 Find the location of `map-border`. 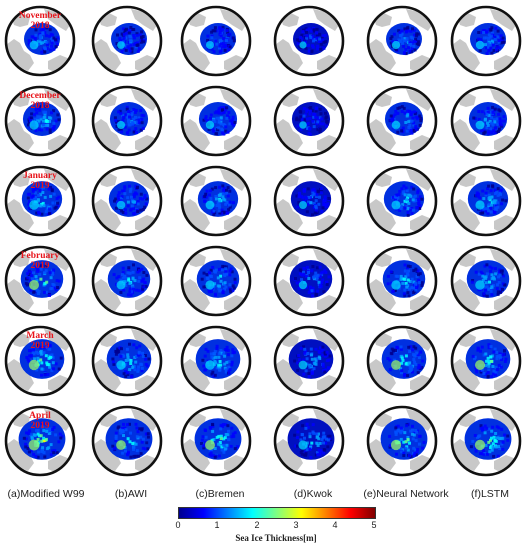

map-border is located at coordinates (40, 281).